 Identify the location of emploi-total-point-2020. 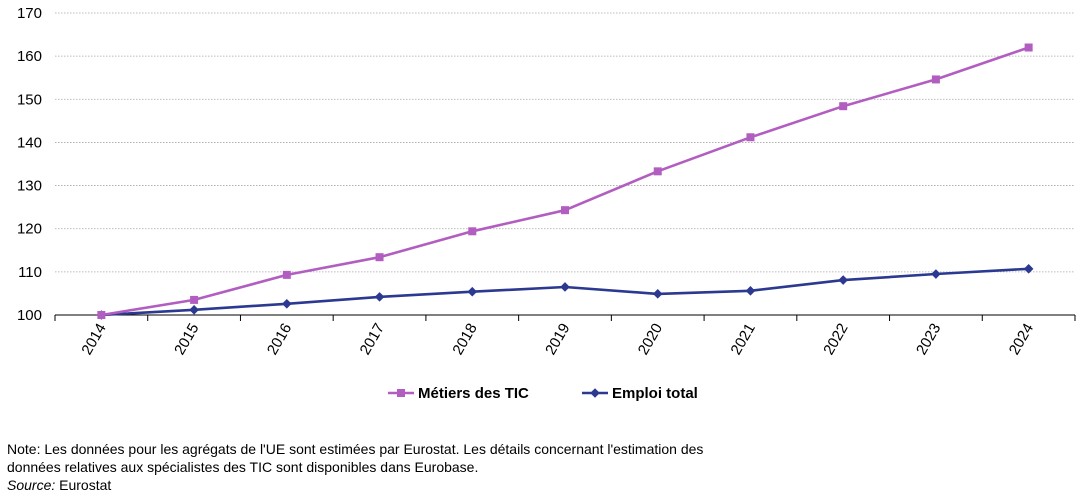
(657, 294).